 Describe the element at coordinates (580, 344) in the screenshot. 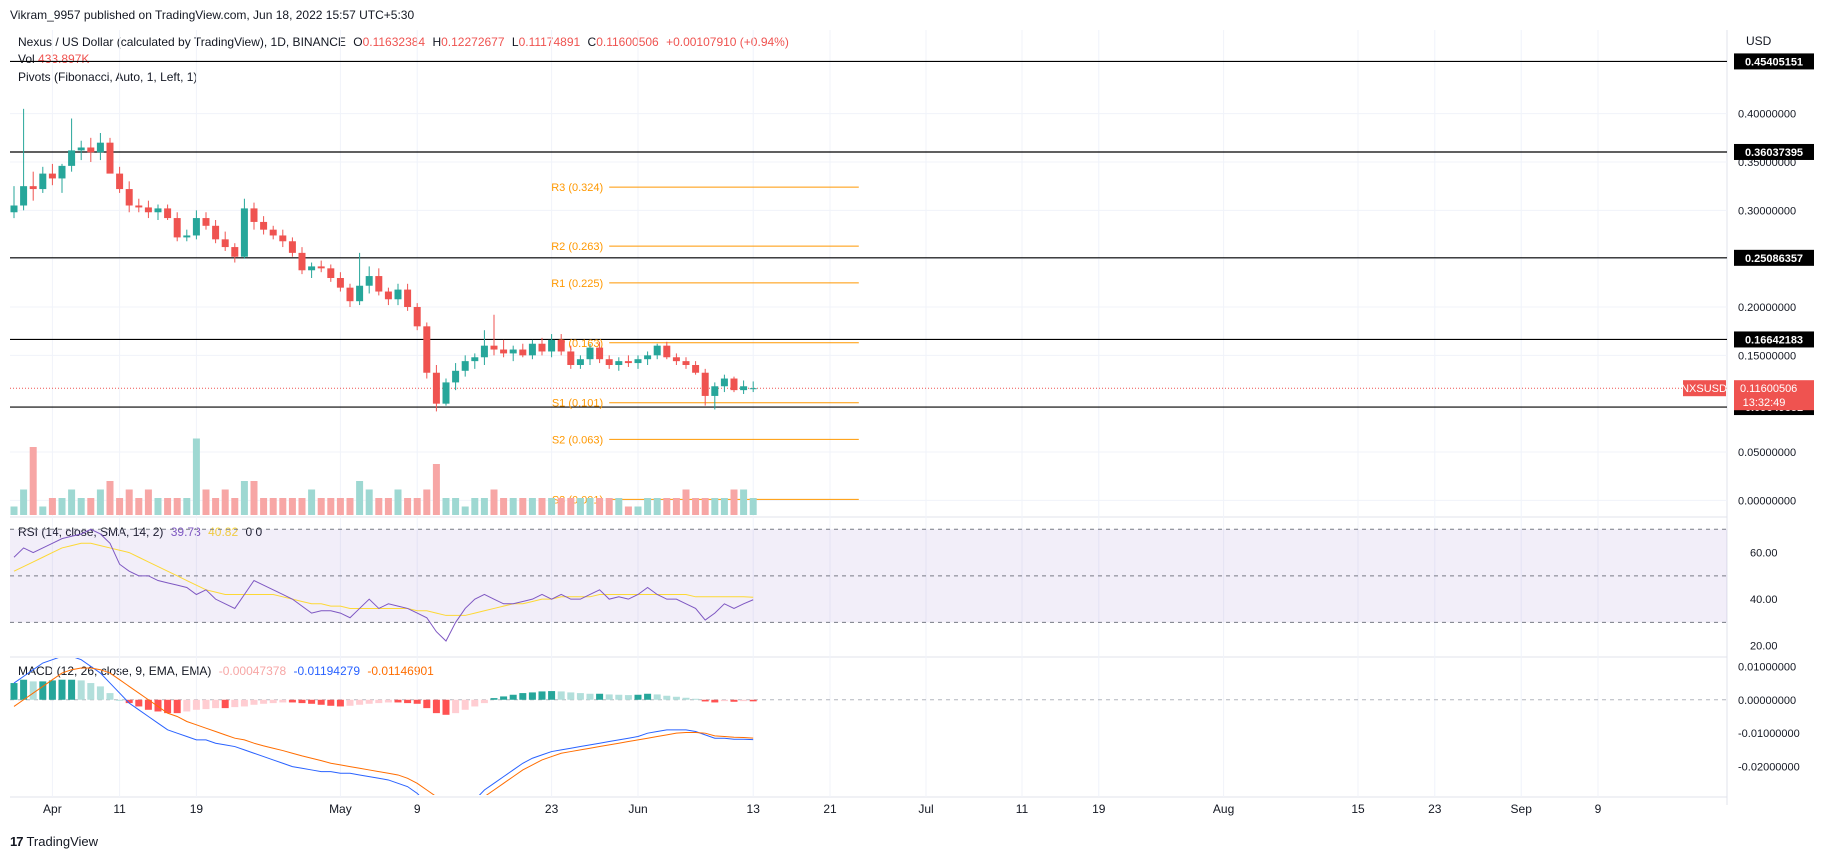

I see `pivot-label: P (0.163)` at that location.